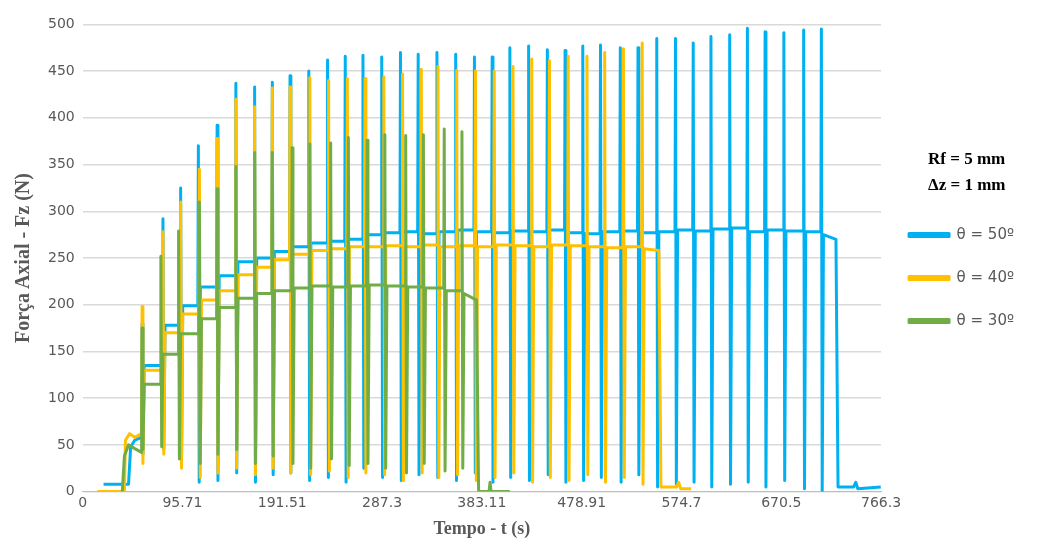 The height and width of the screenshot is (552, 1056). What do you see at coordinates (182, 501) in the screenshot?
I see `x-tick-label: 95.71` at bounding box center [182, 501].